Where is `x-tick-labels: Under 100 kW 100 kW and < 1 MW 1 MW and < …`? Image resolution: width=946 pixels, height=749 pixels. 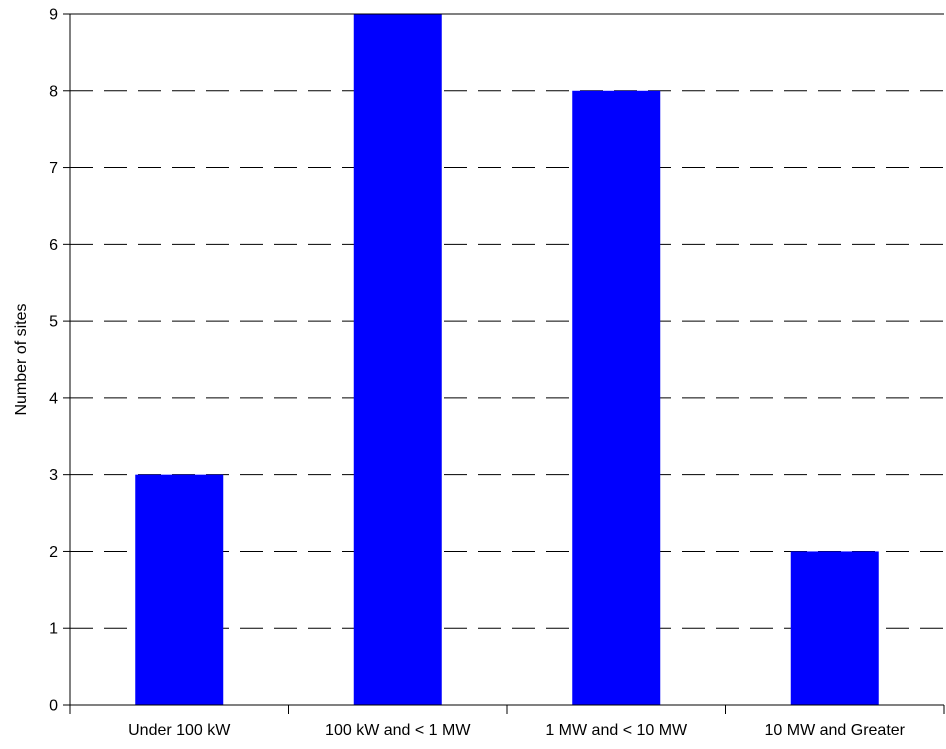
x-tick-labels: Under 100 kW 100 kW and < 1 MW 1 MW and < … is located at coordinates (517, 730).